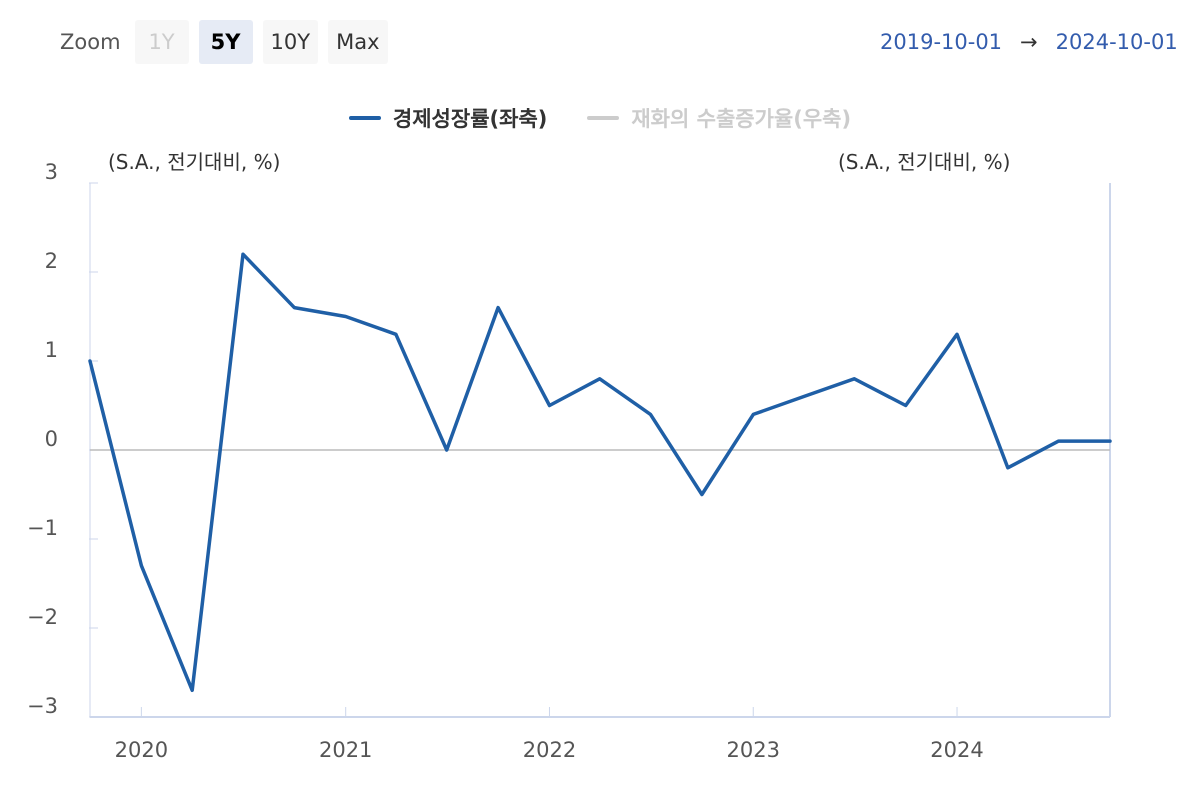  What do you see at coordinates (924, 162) in the screenshot?
I see `y-right-axis-label: (S.A., 전기대비, %)` at bounding box center [924, 162].